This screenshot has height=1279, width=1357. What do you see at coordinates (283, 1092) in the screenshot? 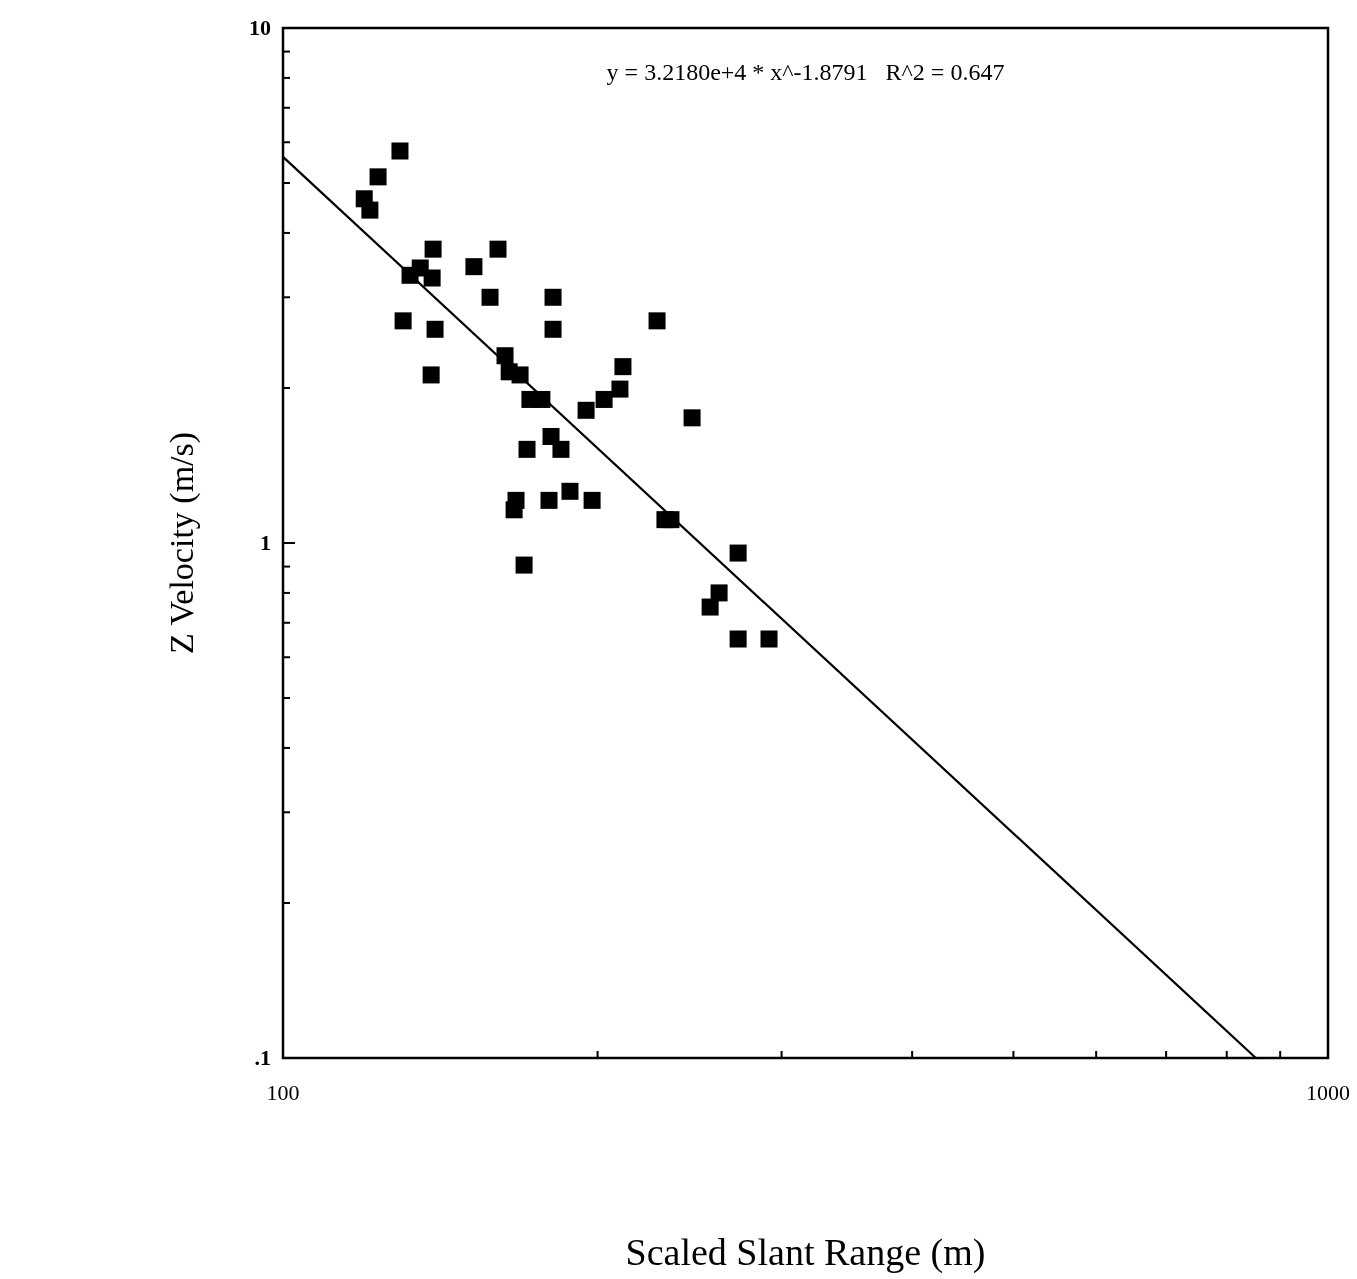
I see `x-tick-label: 100` at bounding box center [283, 1092].